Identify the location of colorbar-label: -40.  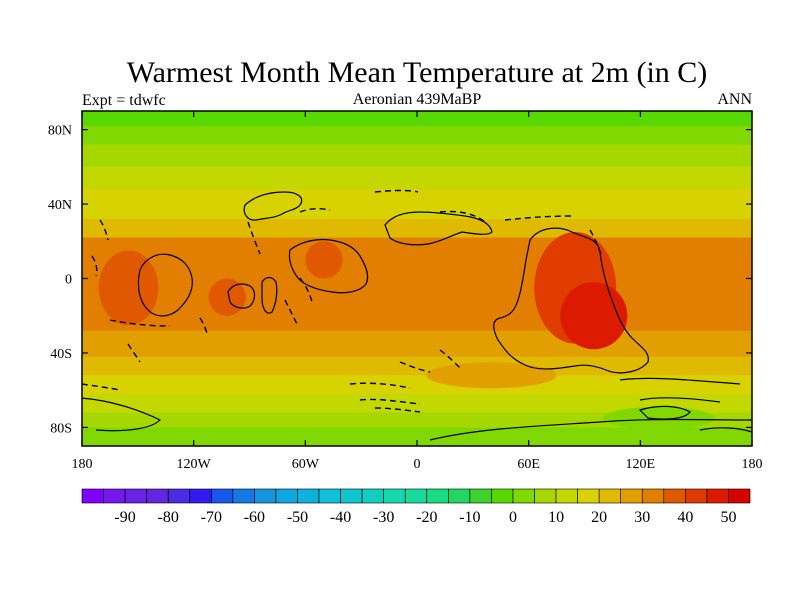
(340, 517).